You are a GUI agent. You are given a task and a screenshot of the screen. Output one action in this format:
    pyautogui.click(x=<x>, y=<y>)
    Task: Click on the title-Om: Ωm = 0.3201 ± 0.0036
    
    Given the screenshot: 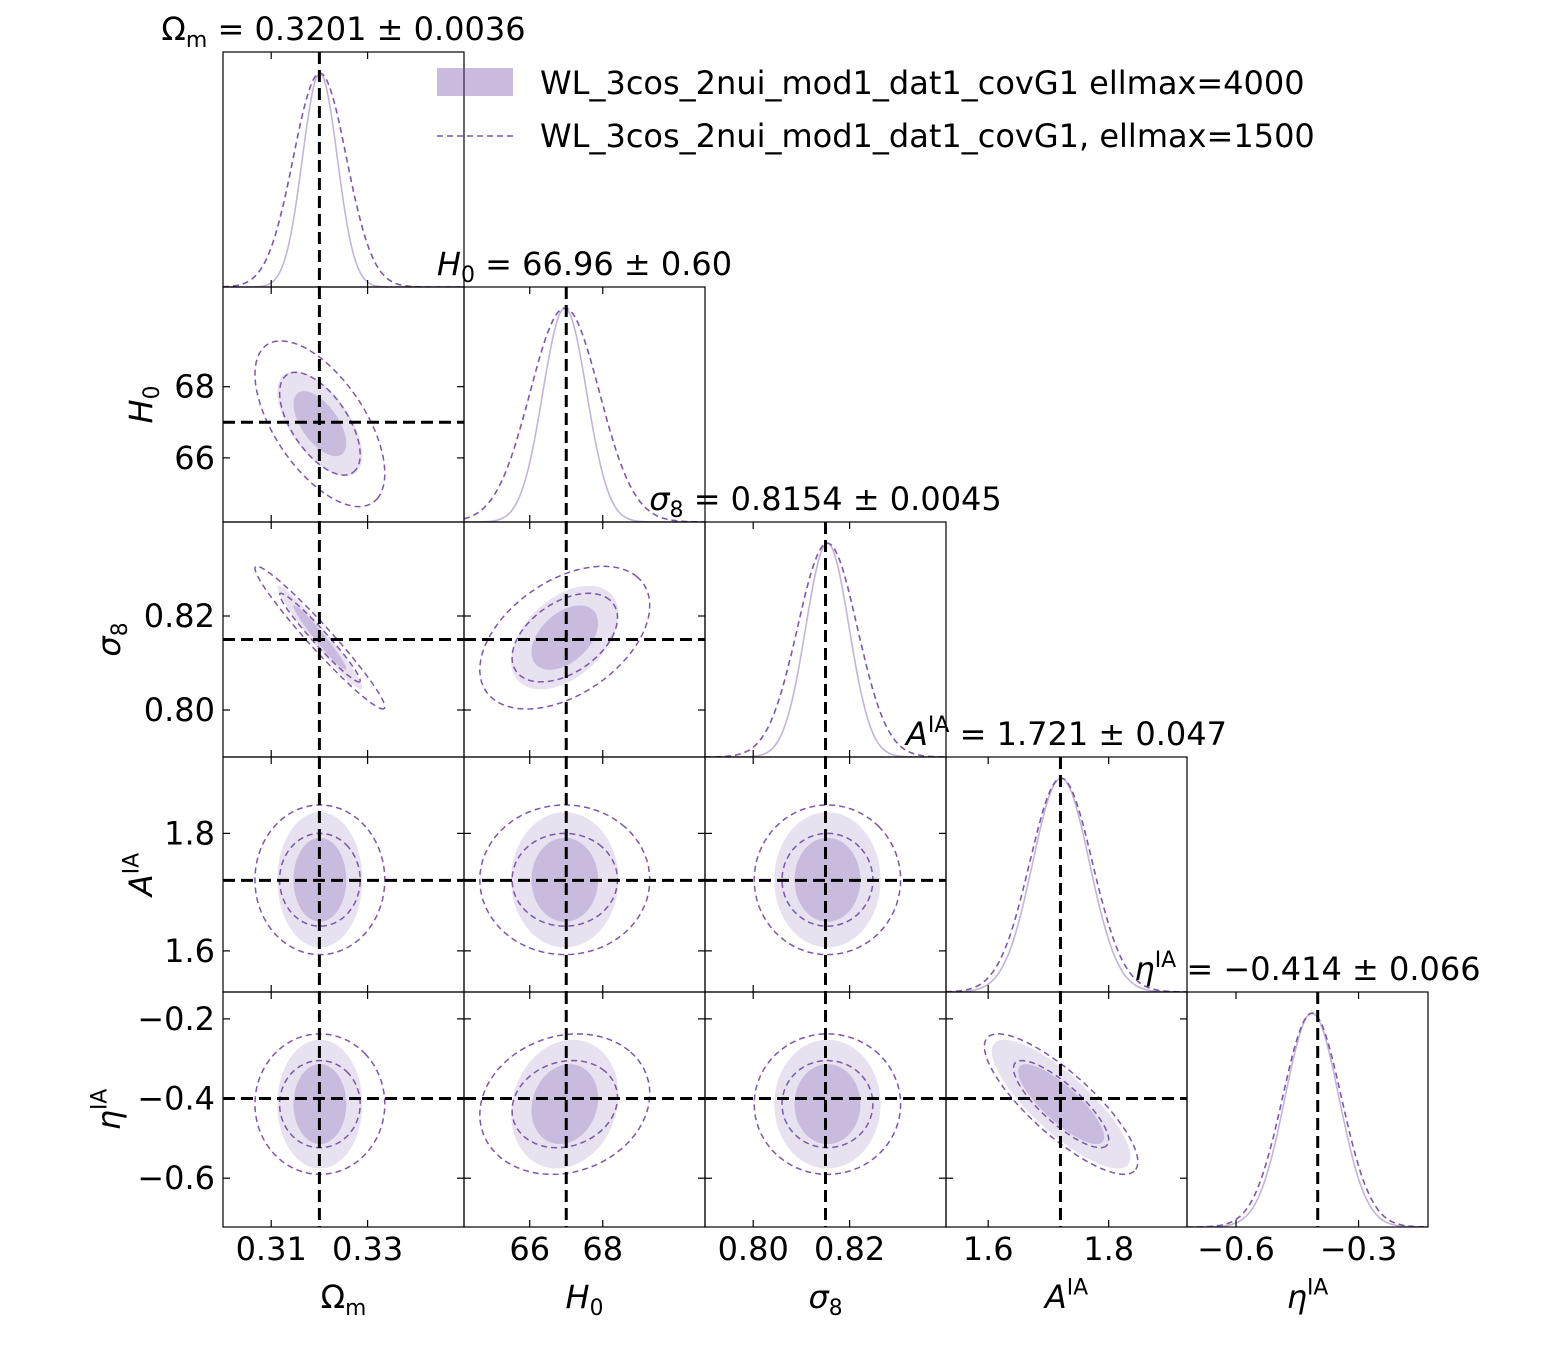 What is the action you would take?
    pyautogui.click(x=343, y=31)
    